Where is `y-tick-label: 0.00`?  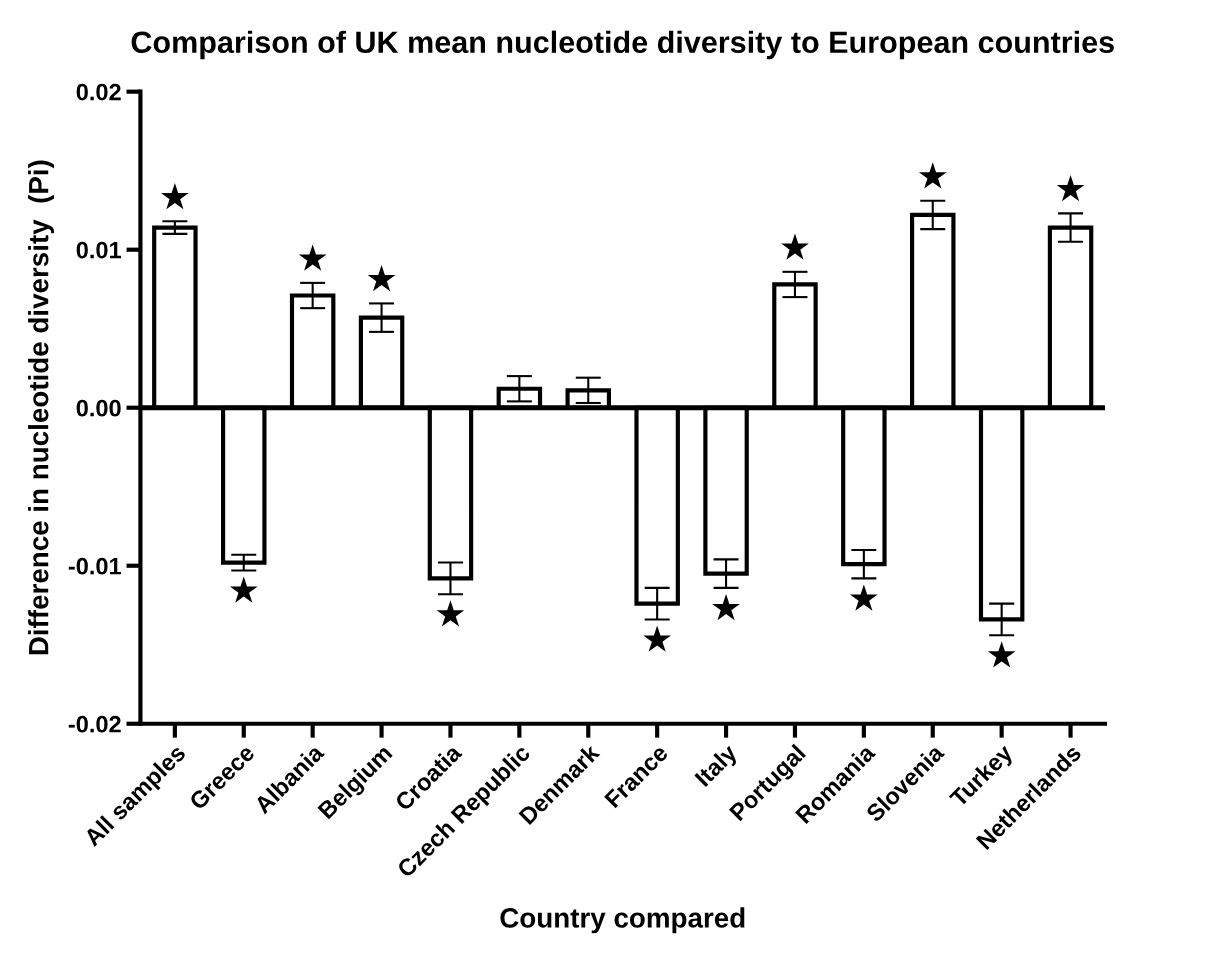
y-tick-label: 0.00 is located at coordinates (98, 408).